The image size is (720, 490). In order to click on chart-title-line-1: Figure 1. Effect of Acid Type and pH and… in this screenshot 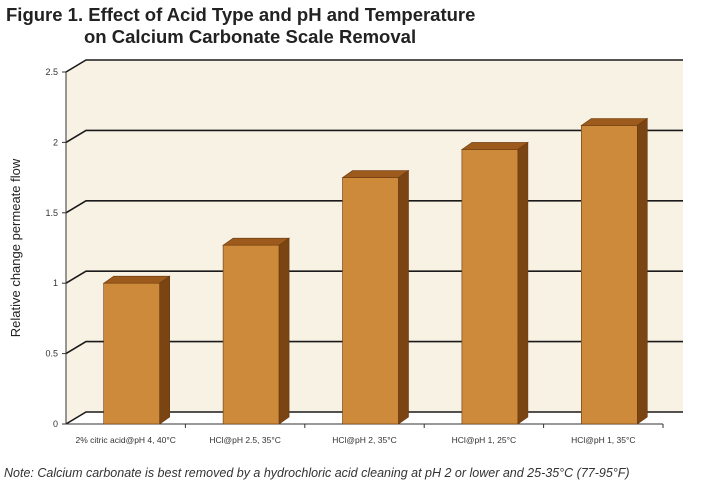, I will do `click(241, 14)`.